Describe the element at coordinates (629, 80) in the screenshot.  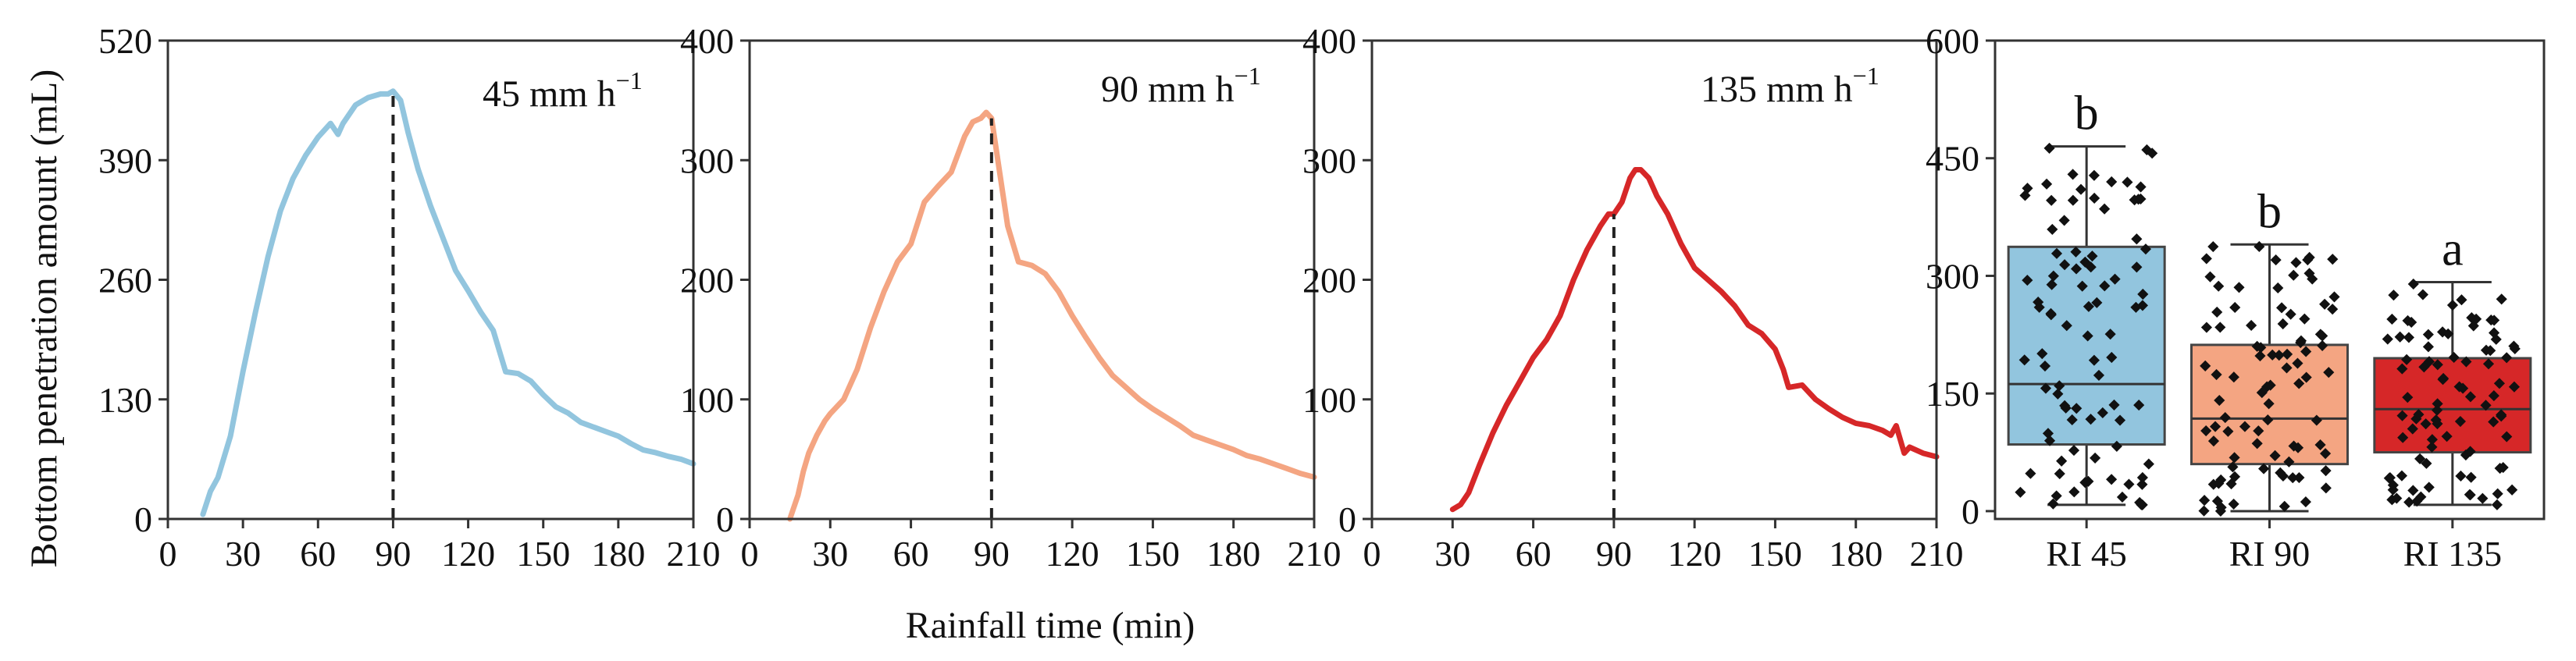
I see `rate-label-45-sup: −1` at that location.